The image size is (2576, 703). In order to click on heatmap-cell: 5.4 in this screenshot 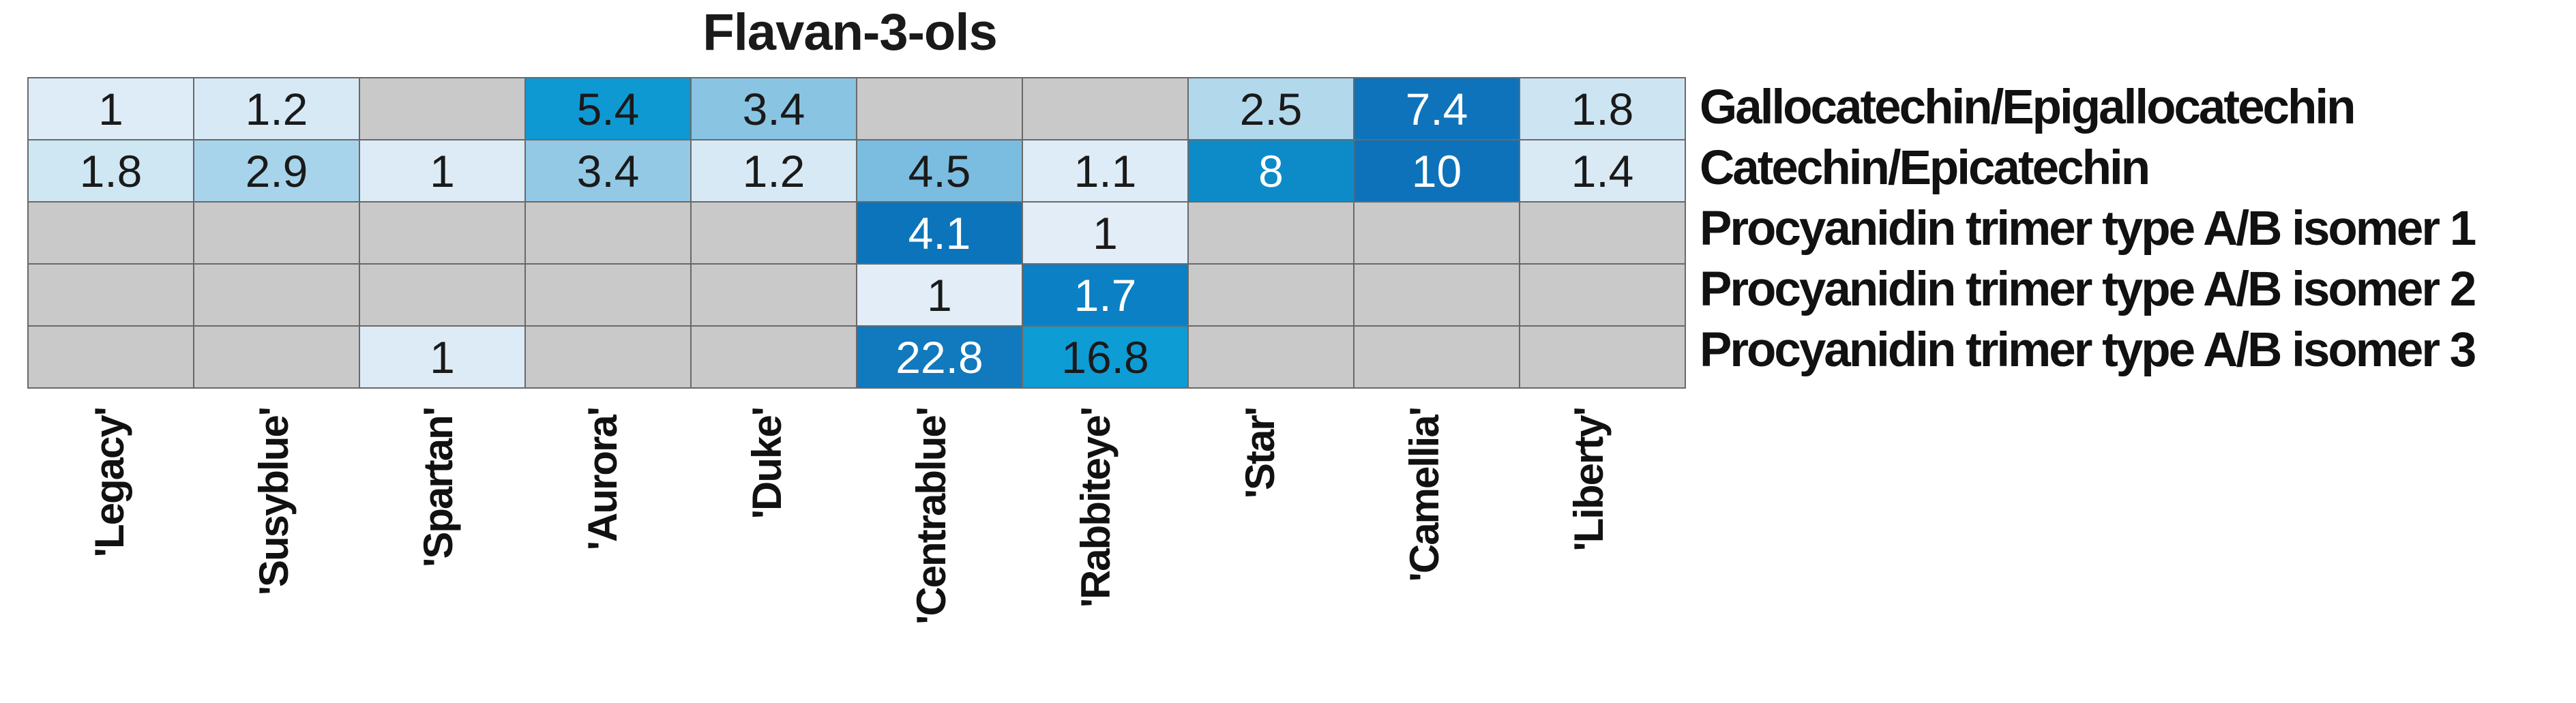, I will do `click(608, 109)`.